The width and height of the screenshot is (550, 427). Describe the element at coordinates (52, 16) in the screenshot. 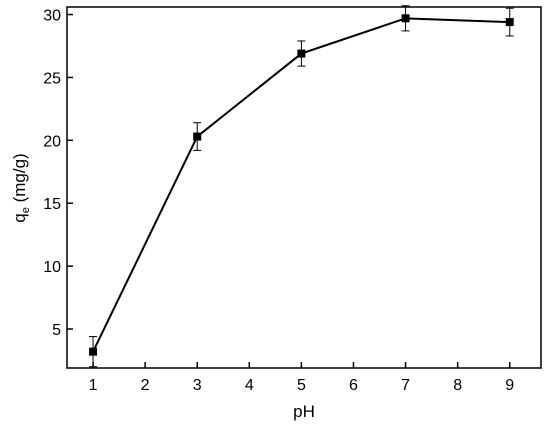

I see `y-tick-label: 30` at that location.